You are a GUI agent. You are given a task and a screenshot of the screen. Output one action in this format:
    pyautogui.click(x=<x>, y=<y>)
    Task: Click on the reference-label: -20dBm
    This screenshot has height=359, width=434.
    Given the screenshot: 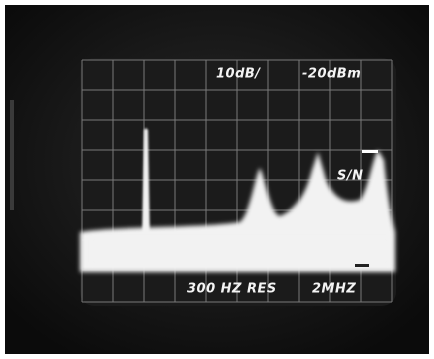 What is the action you would take?
    pyautogui.click(x=331, y=74)
    